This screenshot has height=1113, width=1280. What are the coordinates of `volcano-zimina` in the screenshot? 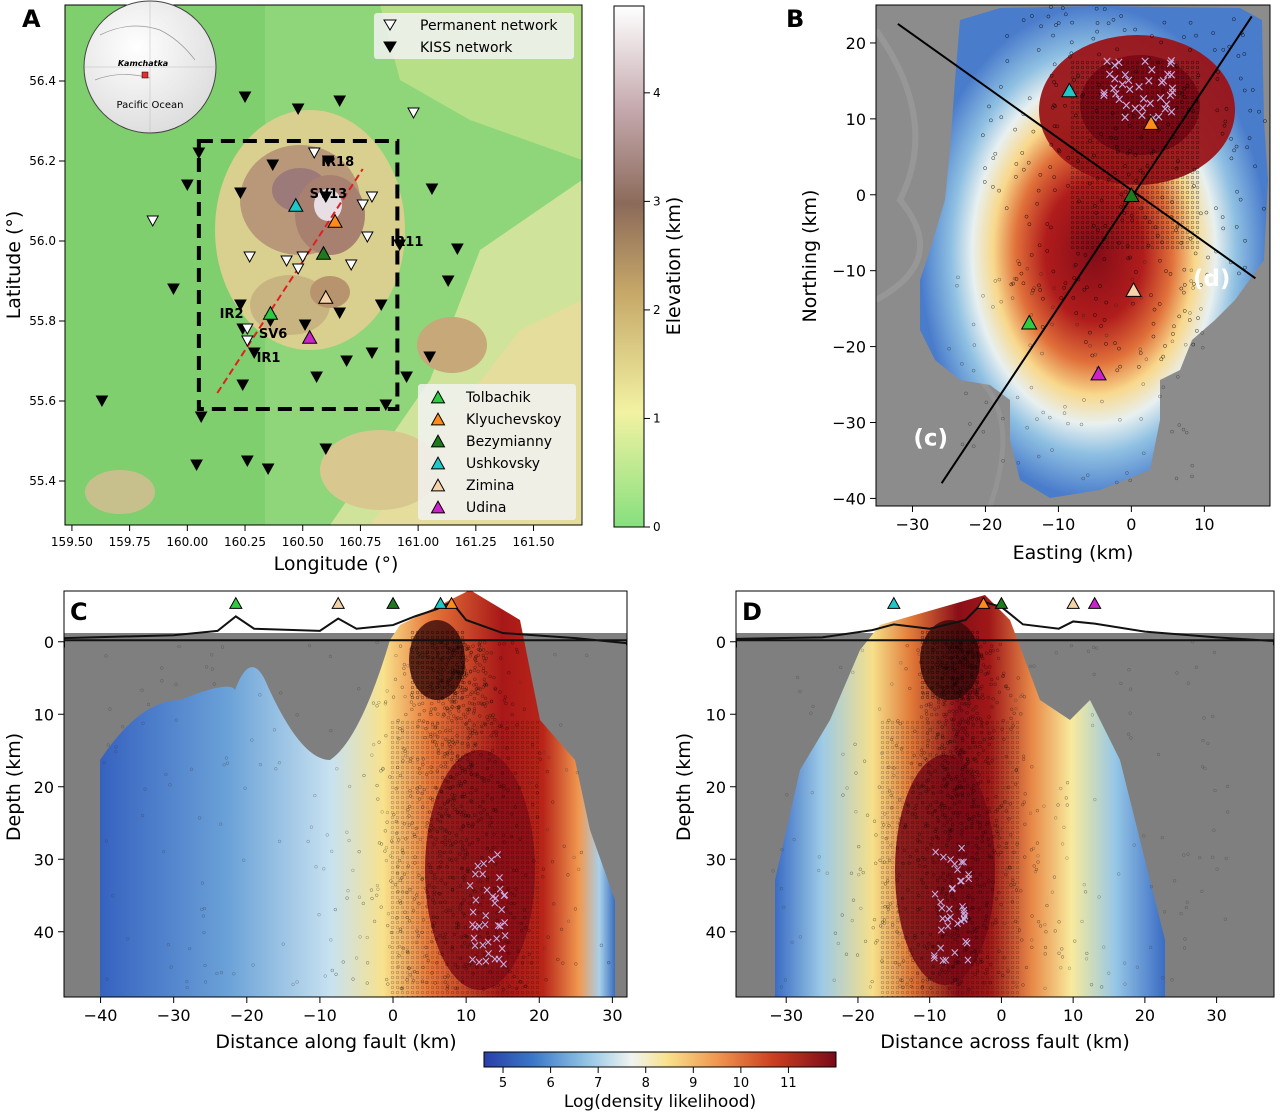 It's located at (325, 296).